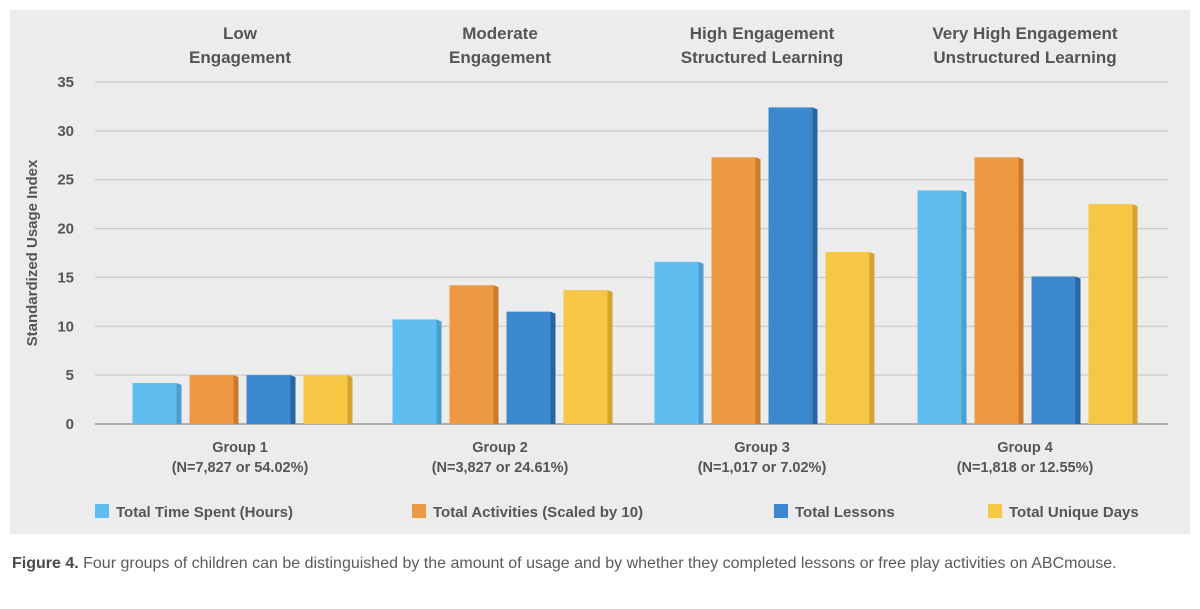 The image size is (1200, 609). What do you see at coordinates (65, 82) in the screenshot?
I see `y-tick-label: 35` at bounding box center [65, 82].